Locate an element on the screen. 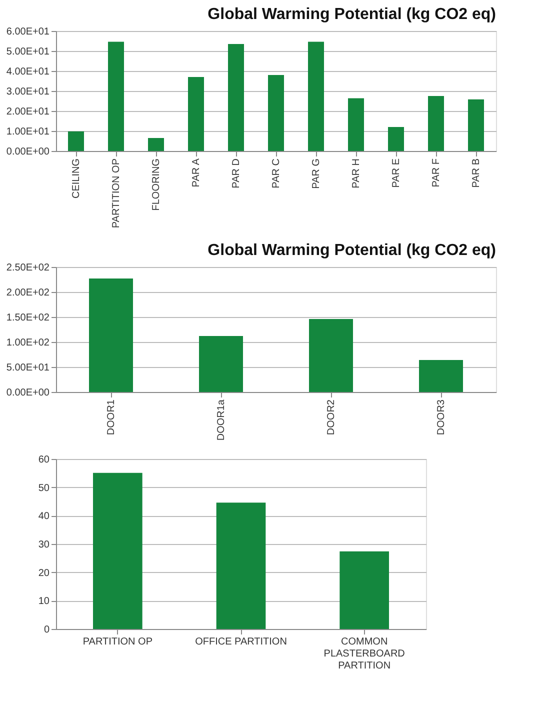  y-tick-label: 2.00E+01 is located at coordinates (28, 112).